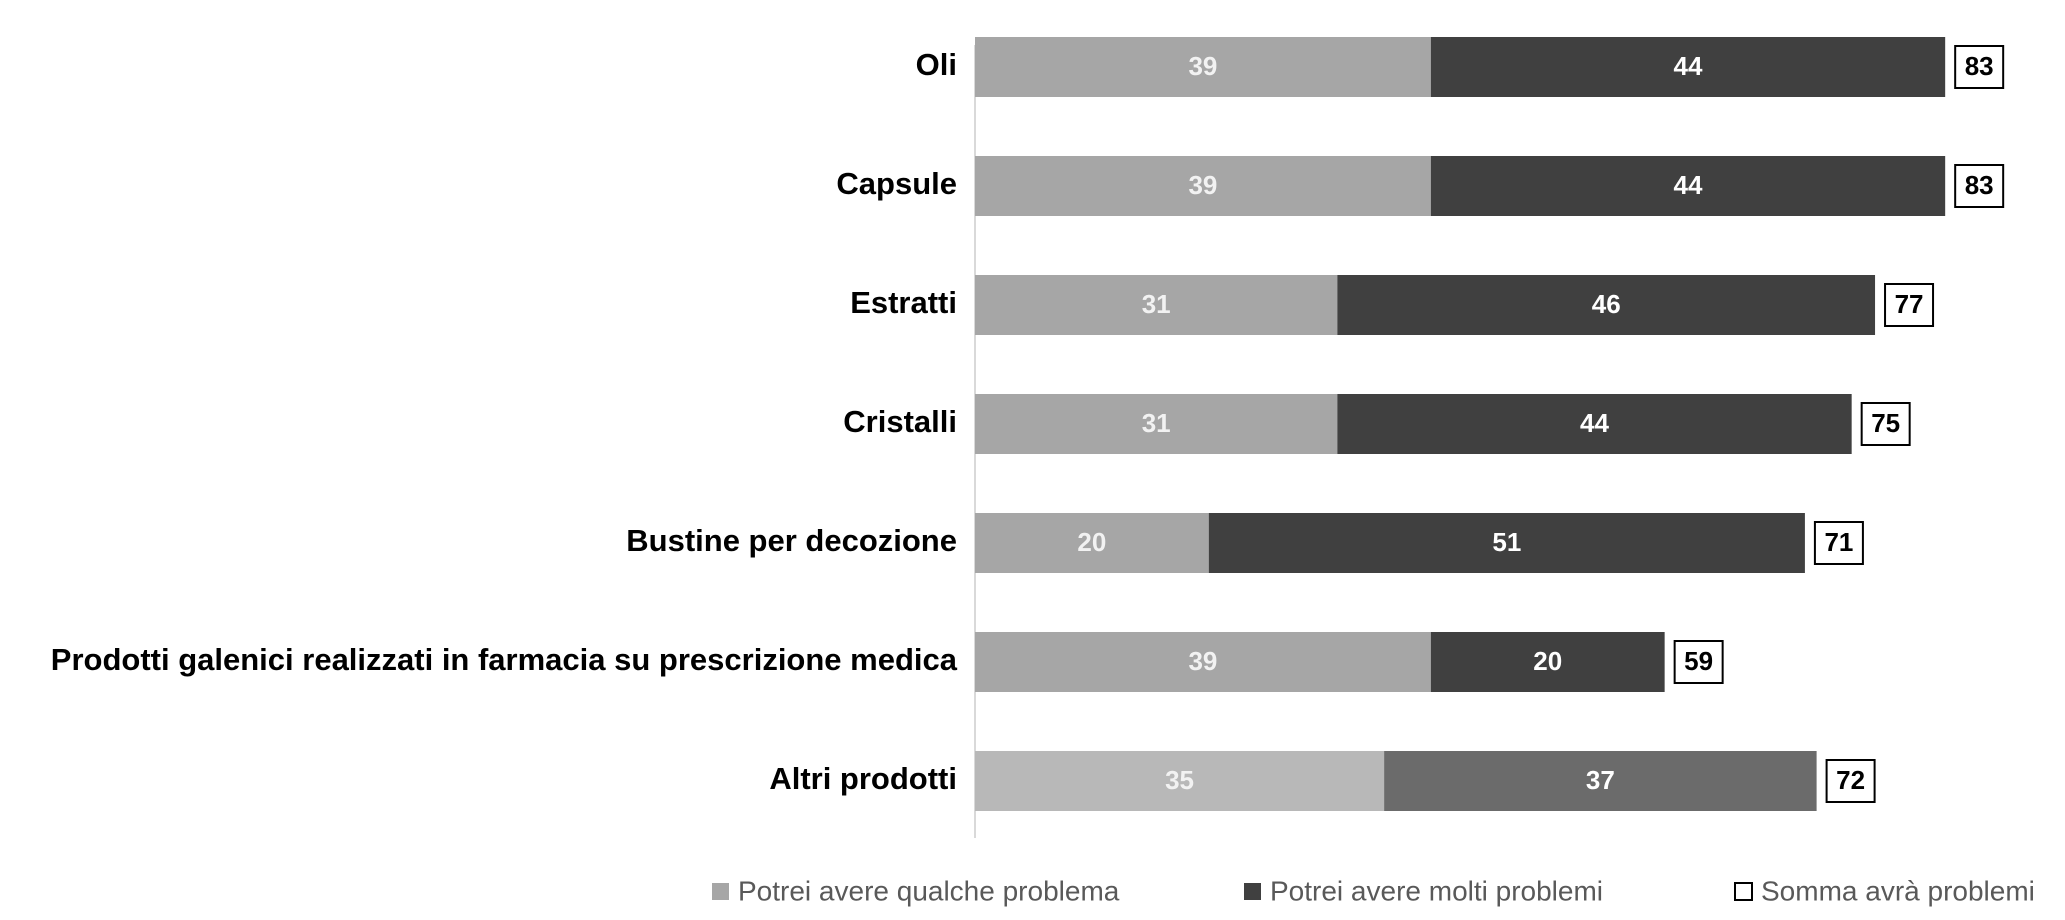 This screenshot has height=920, width=2065. I want to click on category-label: Estratti, so click(903, 302).